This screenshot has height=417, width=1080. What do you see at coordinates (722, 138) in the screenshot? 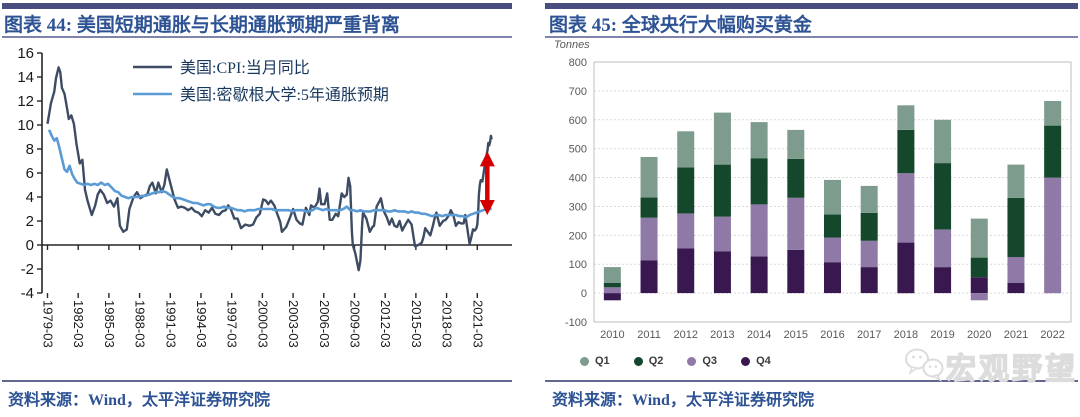
I see `bar-segment-2013-Q1` at bounding box center [722, 138].